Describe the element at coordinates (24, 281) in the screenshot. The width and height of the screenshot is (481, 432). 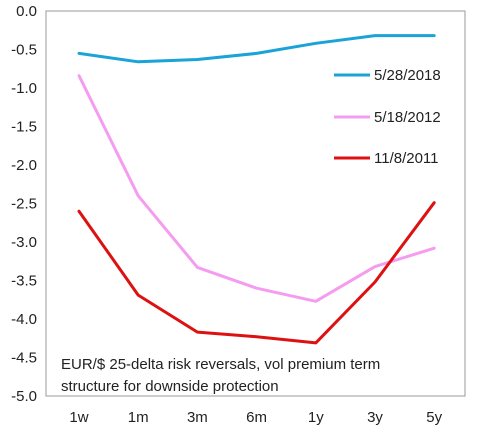
I see `y-tick-label: -3.5` at that location.